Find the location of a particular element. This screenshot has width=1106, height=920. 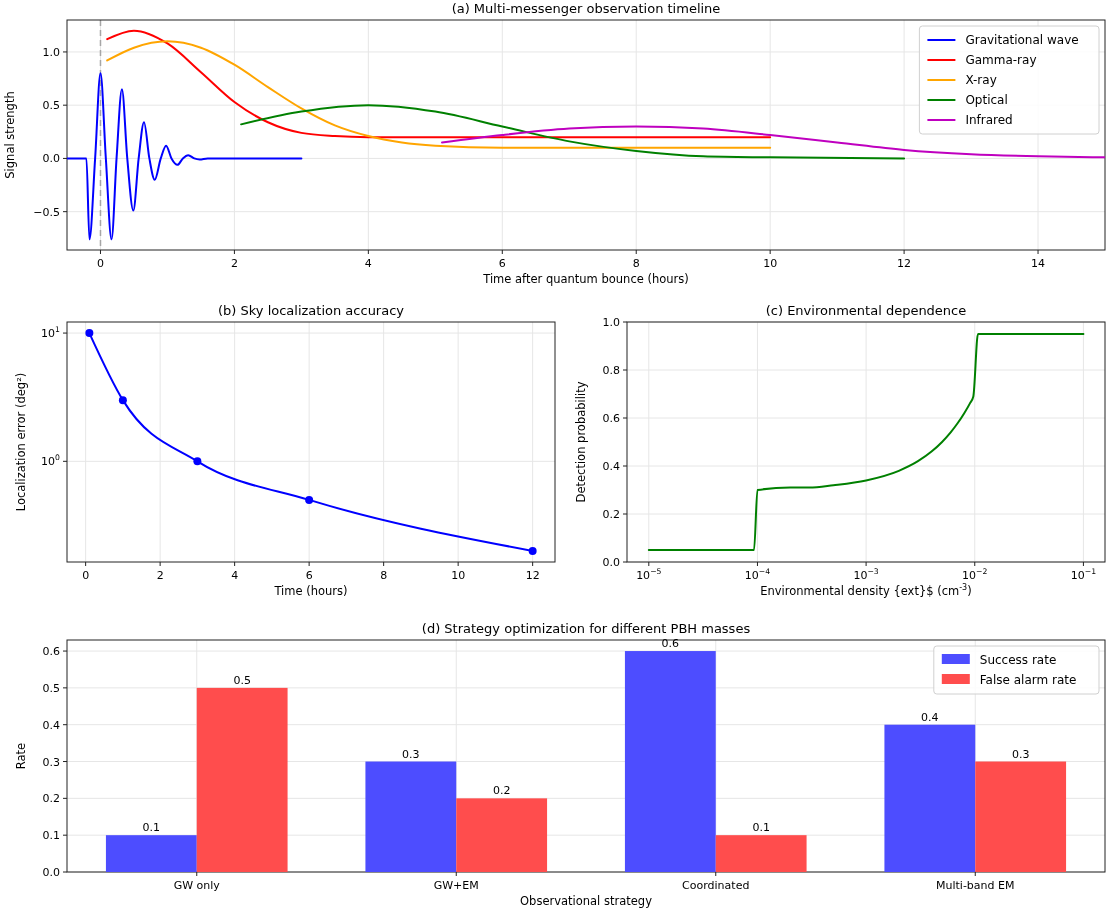

x-tick-label: Coordinated is located at coordinates (716, 885).